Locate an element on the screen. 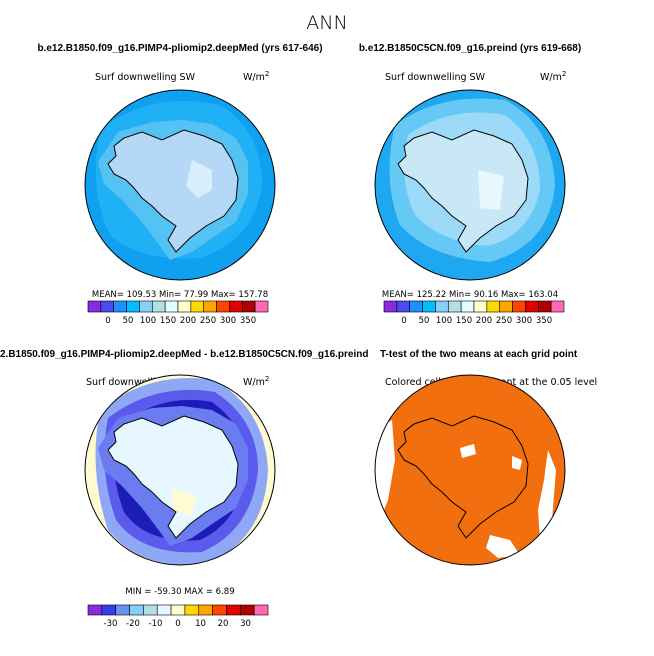  panel-b-colorbar-tick: 0 is located at coordinates (403, 321).